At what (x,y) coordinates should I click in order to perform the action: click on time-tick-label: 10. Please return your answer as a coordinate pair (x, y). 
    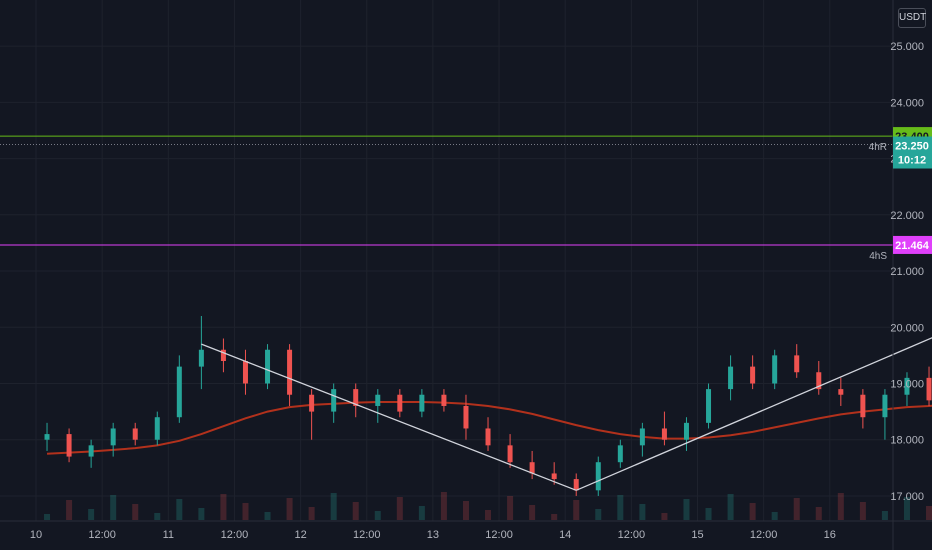
    Looking at the image, I should click on (36, 535).